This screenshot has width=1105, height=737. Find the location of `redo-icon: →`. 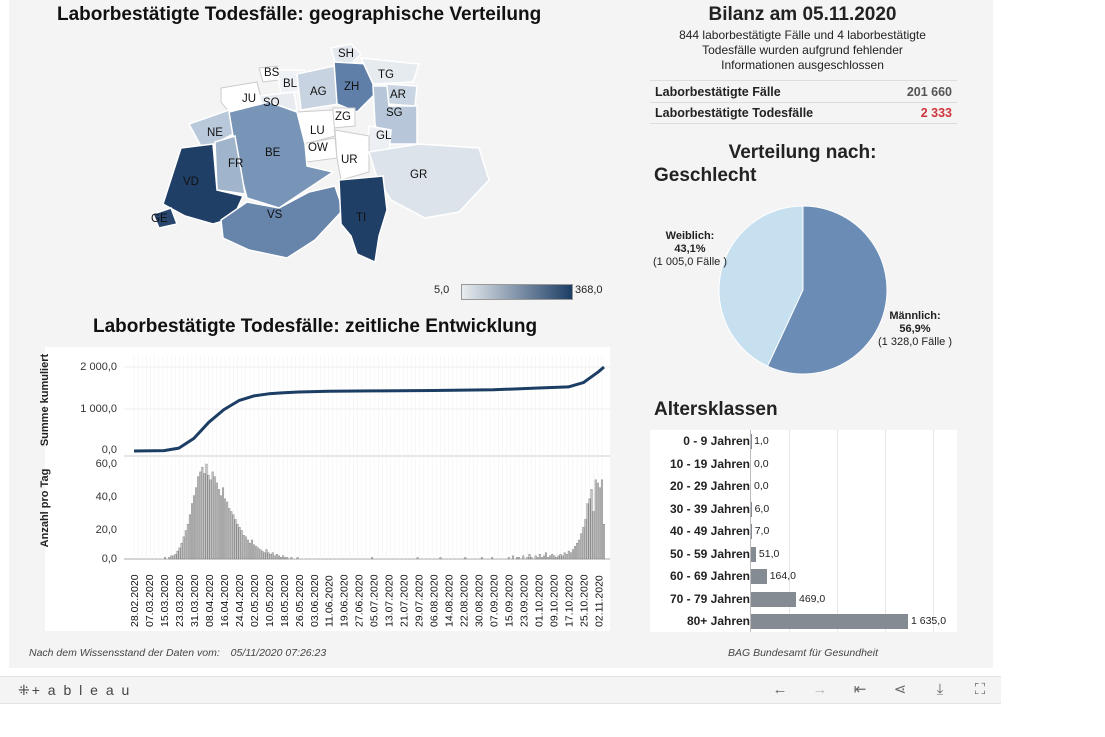

redo-icon: → is located at coordinates (820, 689).